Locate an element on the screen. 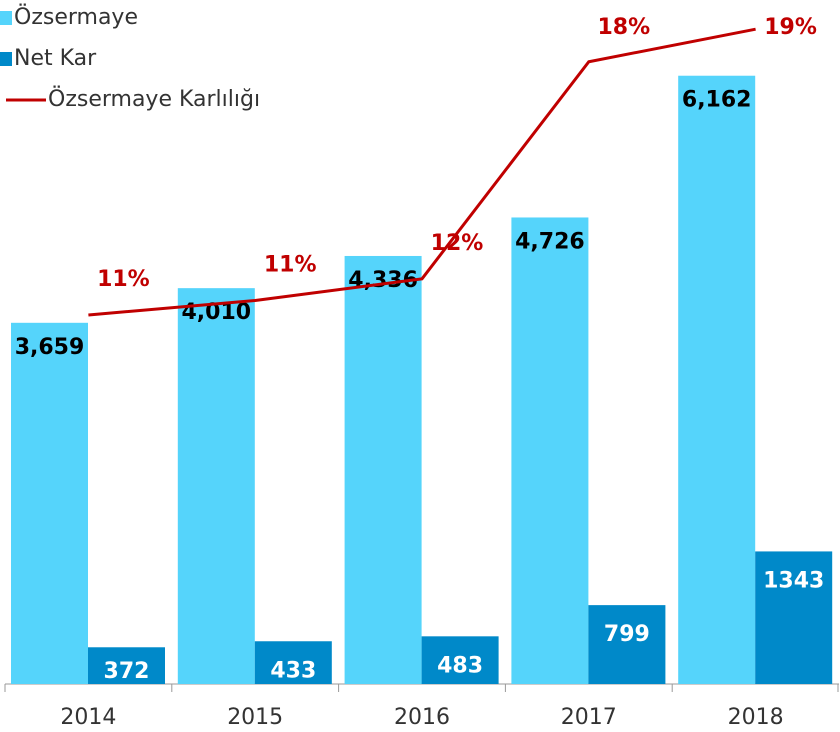  data-label: 799 is located at coordinates (627, 634).